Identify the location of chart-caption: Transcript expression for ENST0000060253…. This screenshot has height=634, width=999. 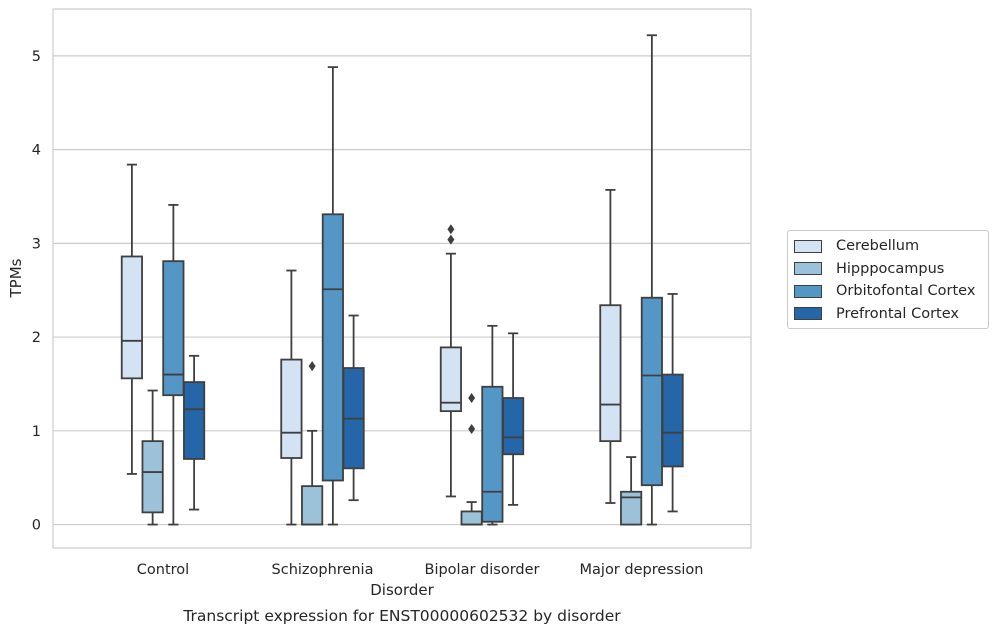
(401, 616).